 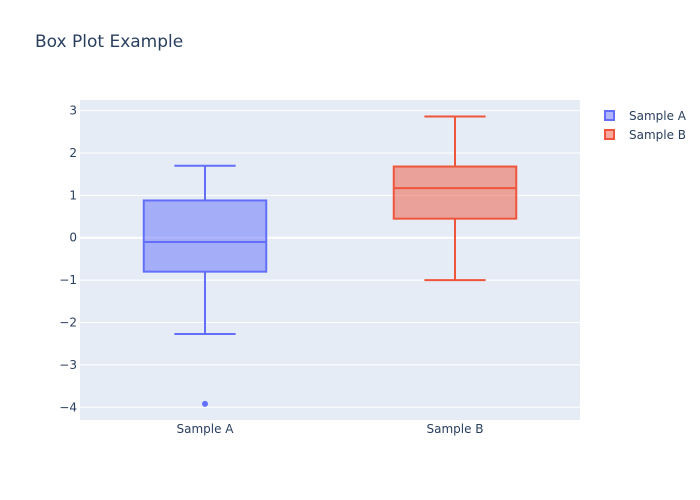 I want to click on box-trace-sample-b, so click(x=455, y=198).